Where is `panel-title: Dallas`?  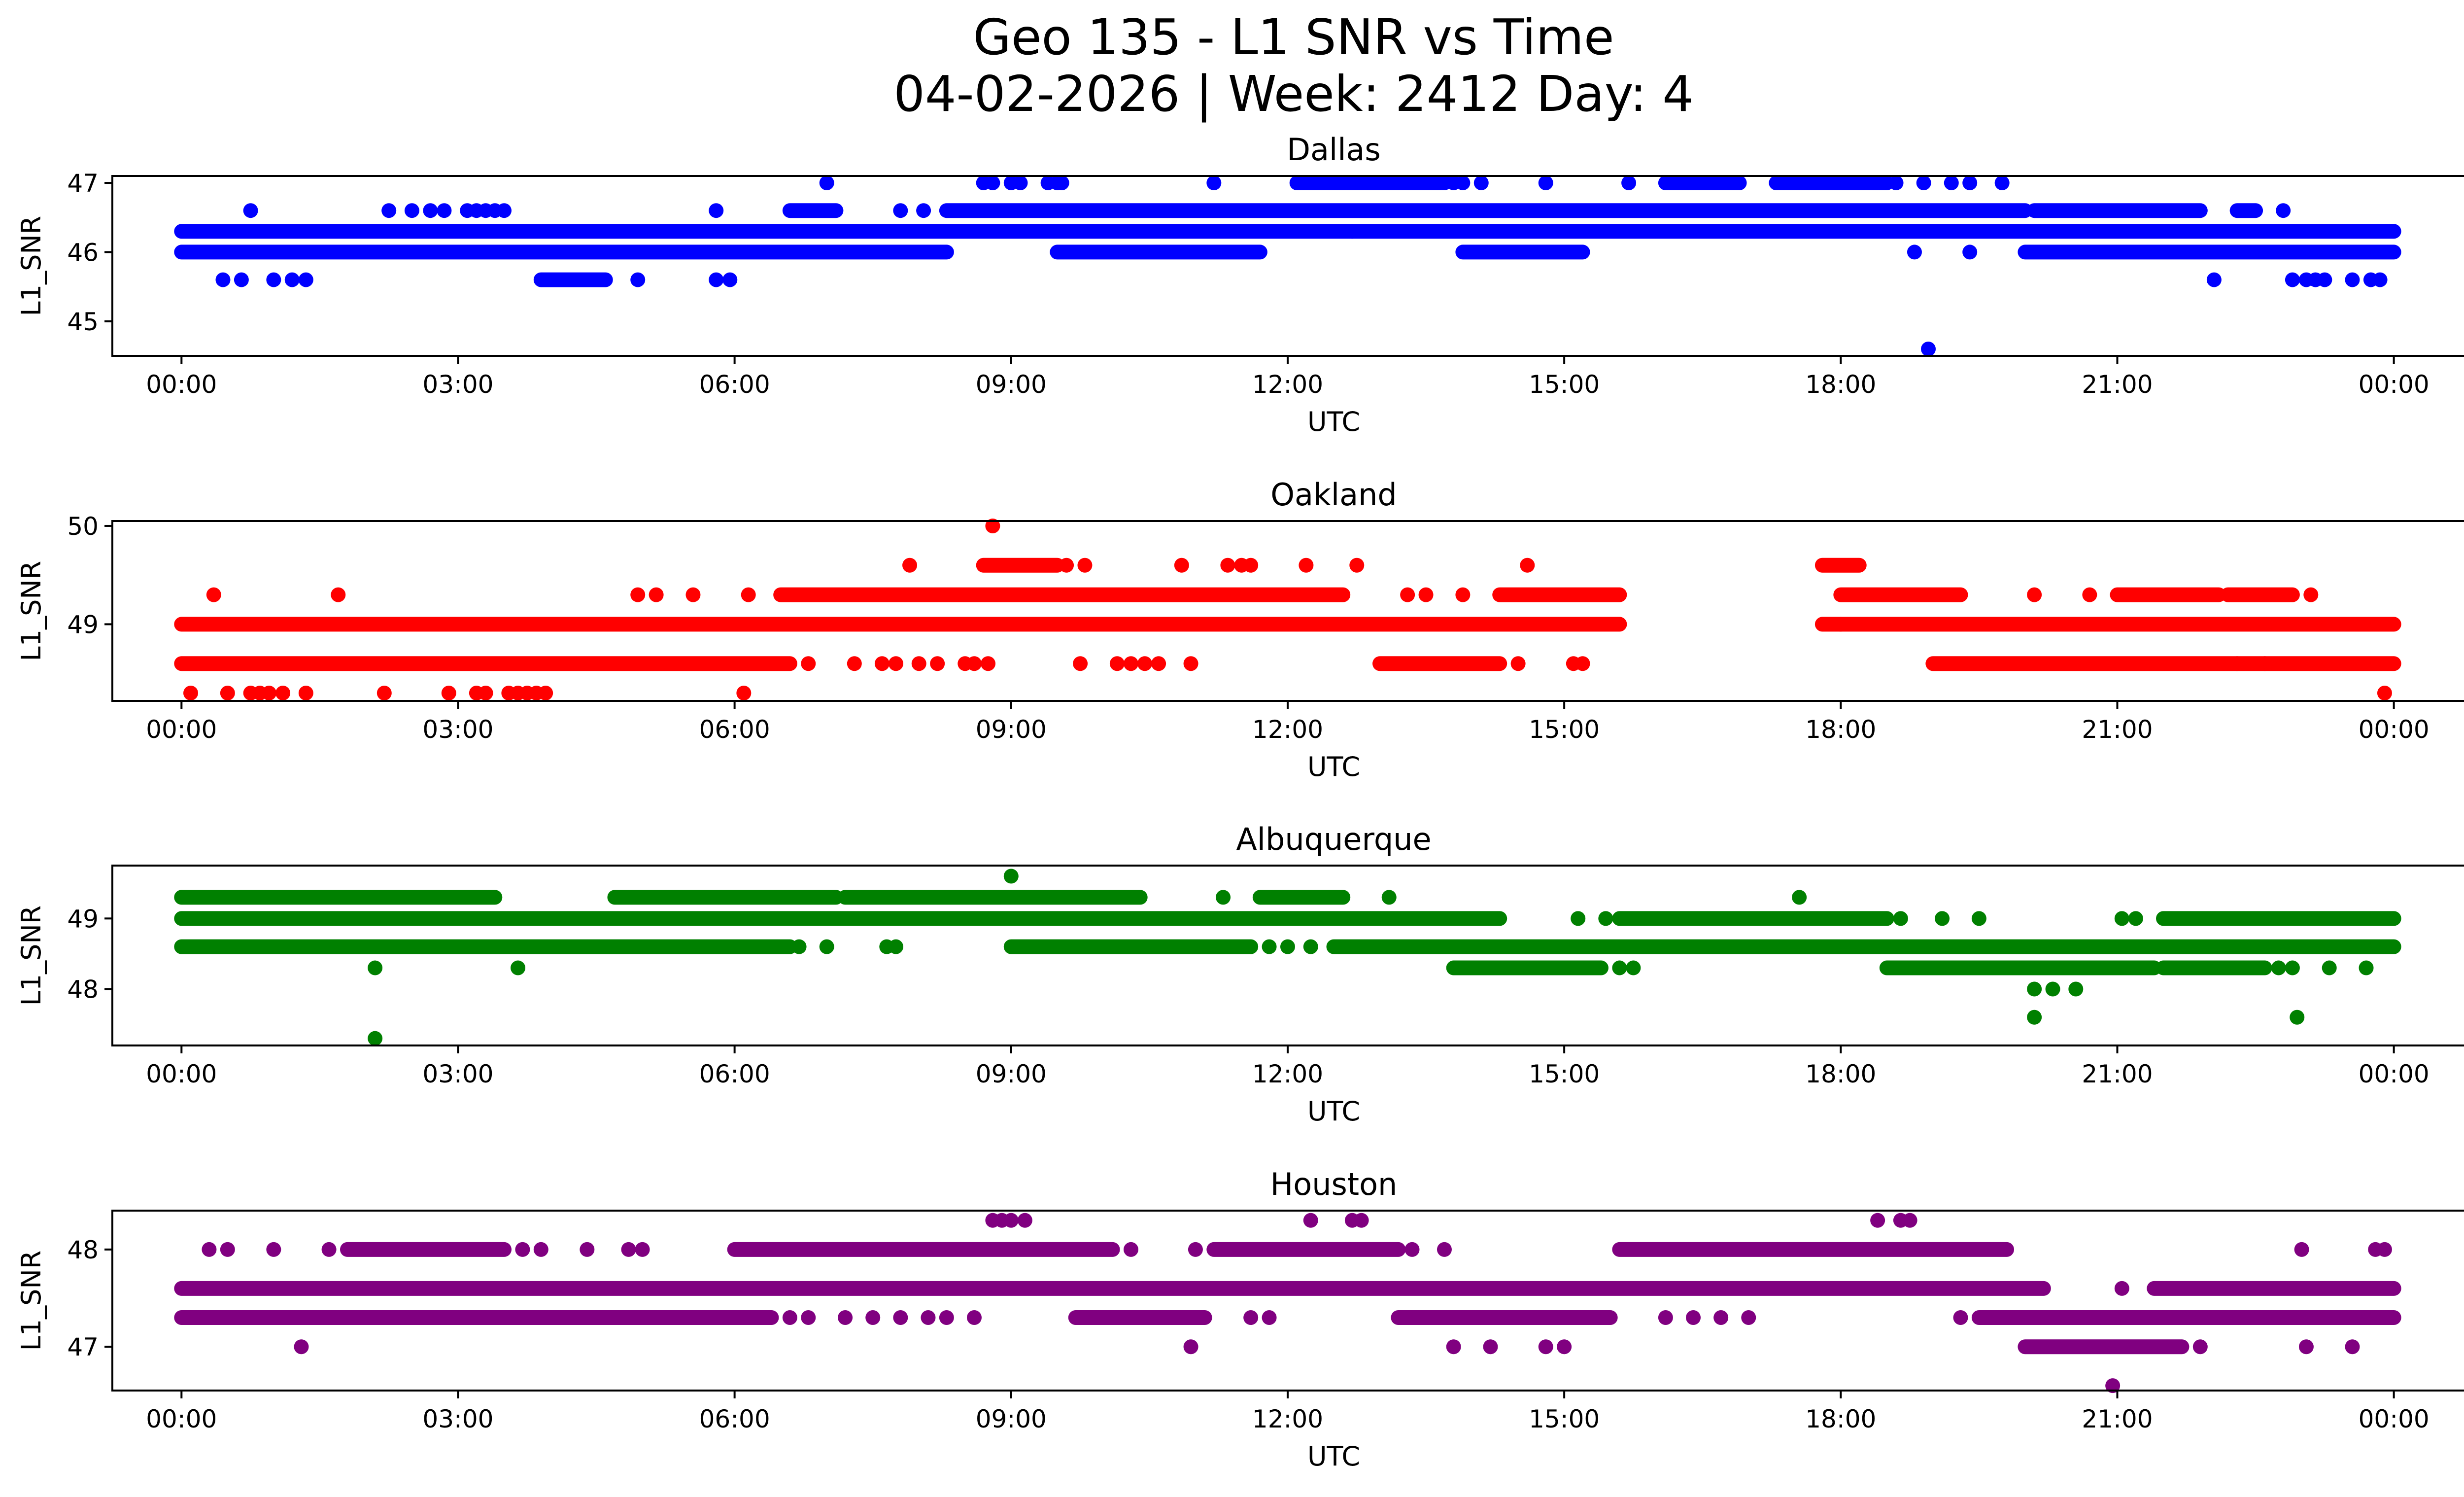
panel-title: Dallas is located at coordinates (1333, 150).